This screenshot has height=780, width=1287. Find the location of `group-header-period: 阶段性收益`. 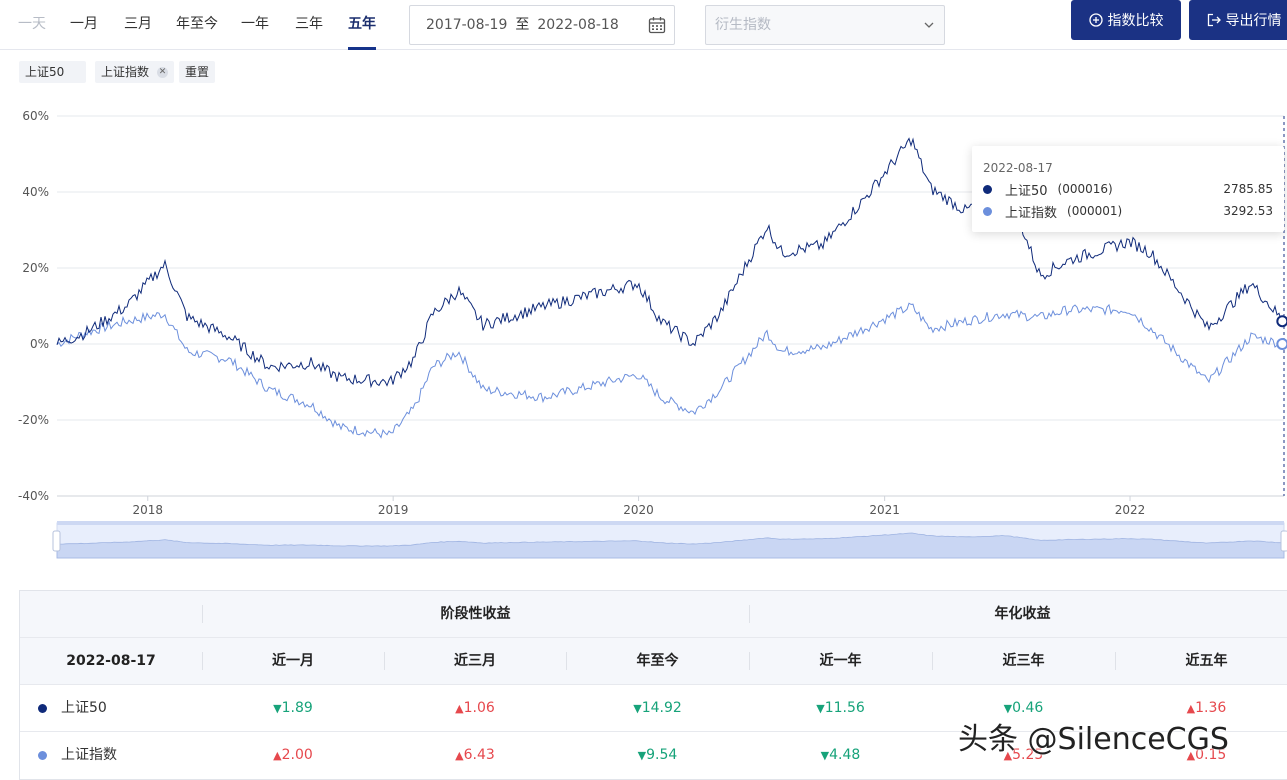

group-header-period: 阶段性收益 is located at coordinates (475, 614).